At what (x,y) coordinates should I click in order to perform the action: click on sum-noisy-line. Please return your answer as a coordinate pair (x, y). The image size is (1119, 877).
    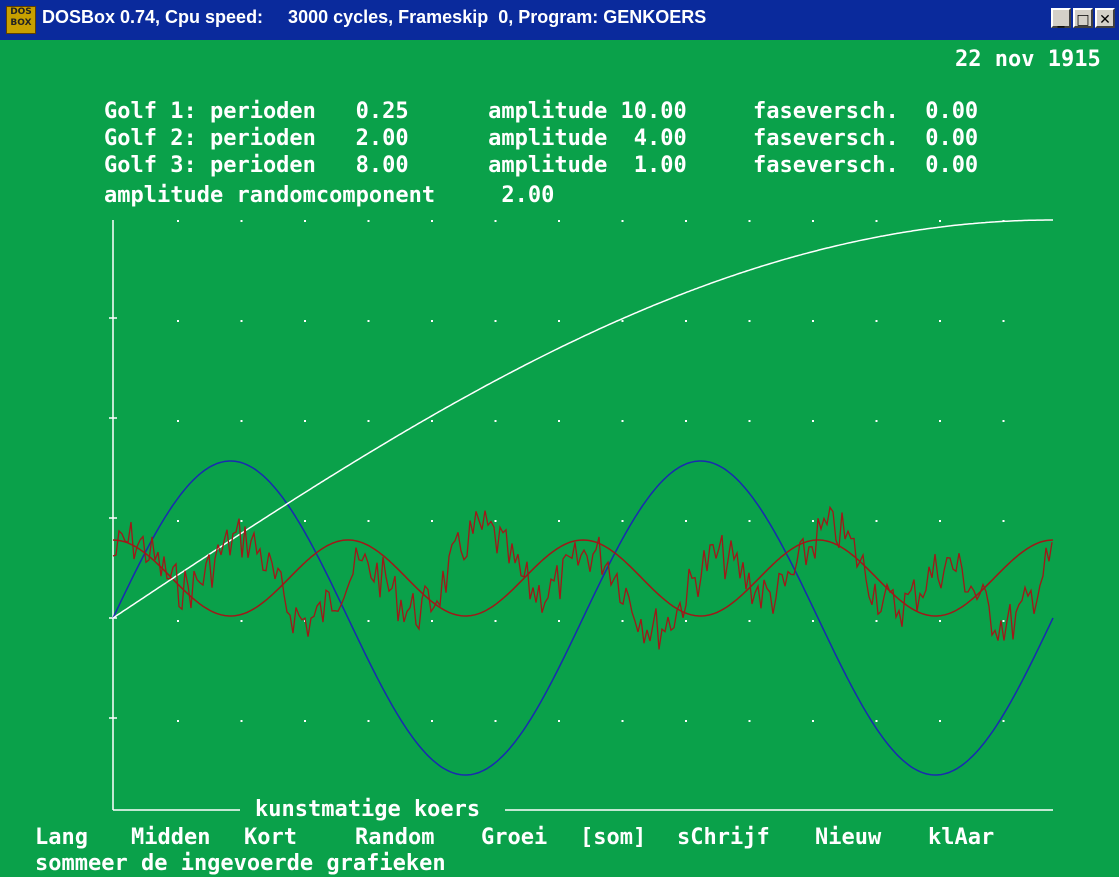
    Looking at the image, I should click on (582, 577).